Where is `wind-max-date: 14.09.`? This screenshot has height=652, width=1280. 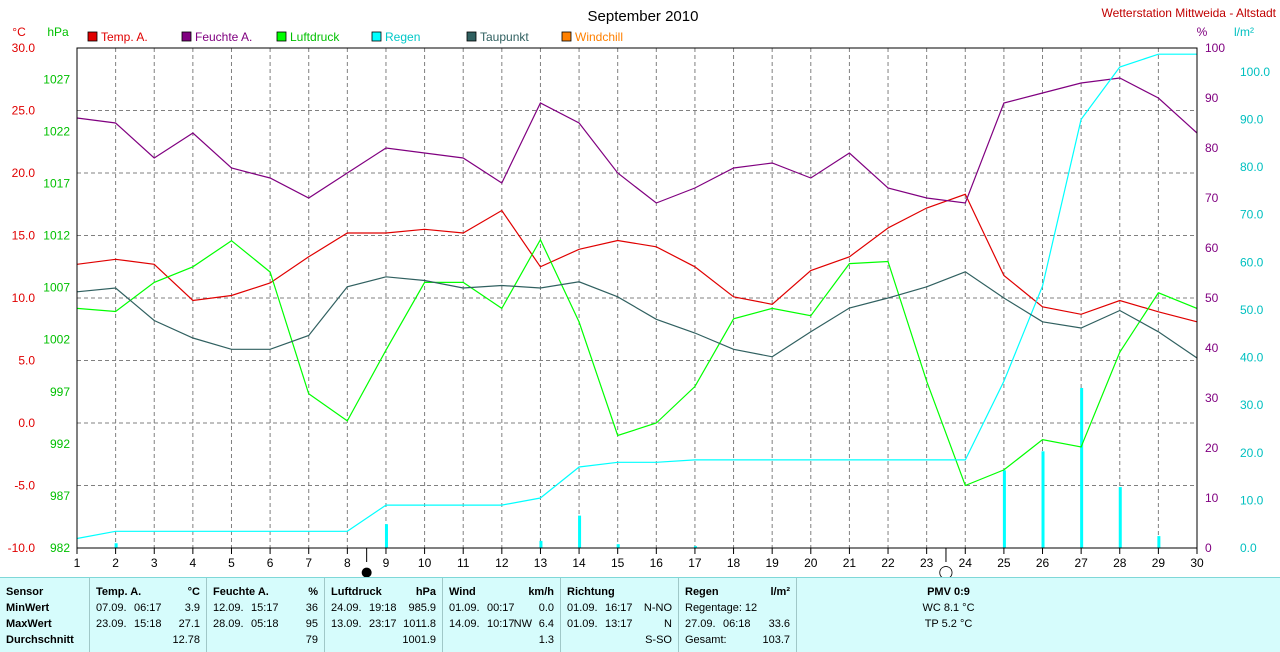
wind-max-date: 14.09. is located at coordinates (464, 624).